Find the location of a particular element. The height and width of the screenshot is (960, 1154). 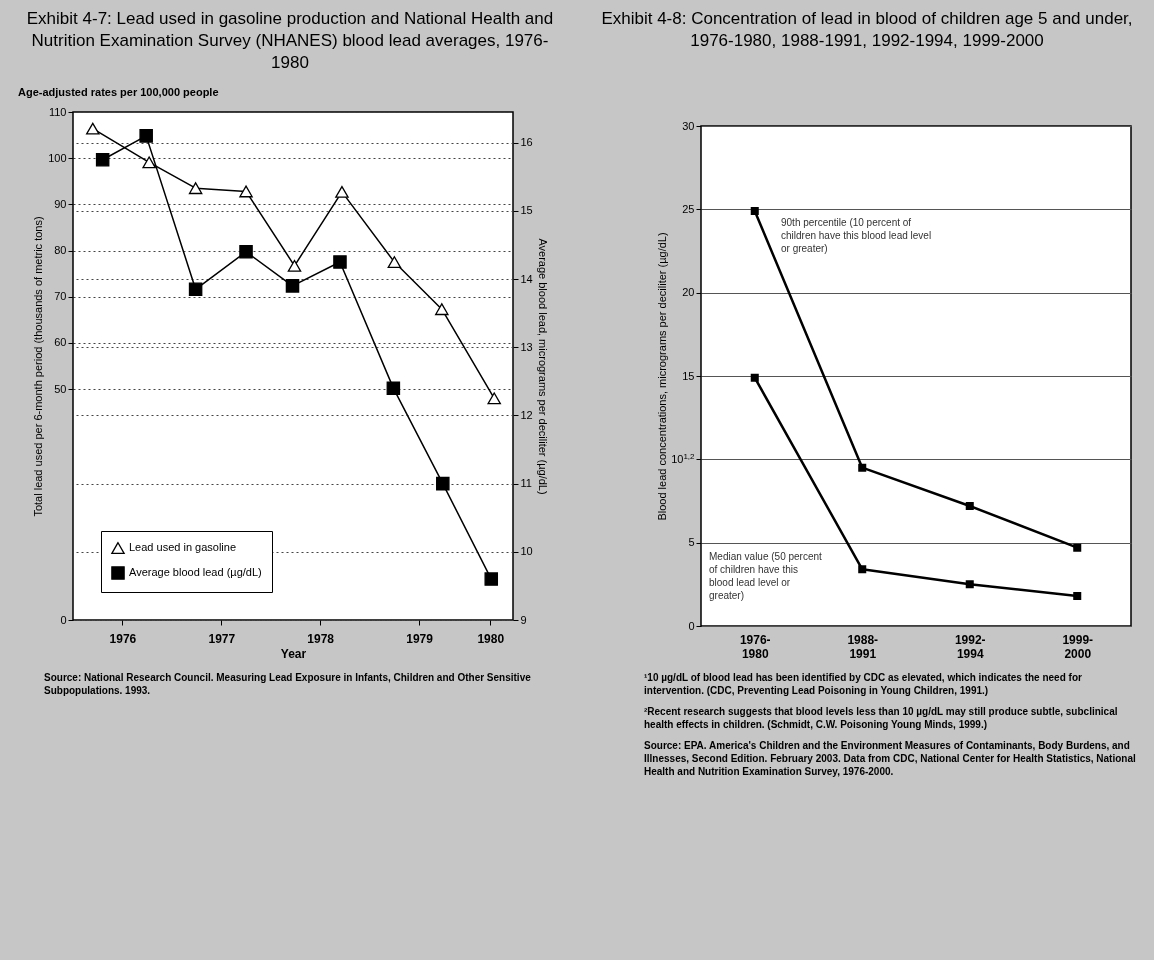

y2-tick-label: 10 is located at coordinates (526, 551).